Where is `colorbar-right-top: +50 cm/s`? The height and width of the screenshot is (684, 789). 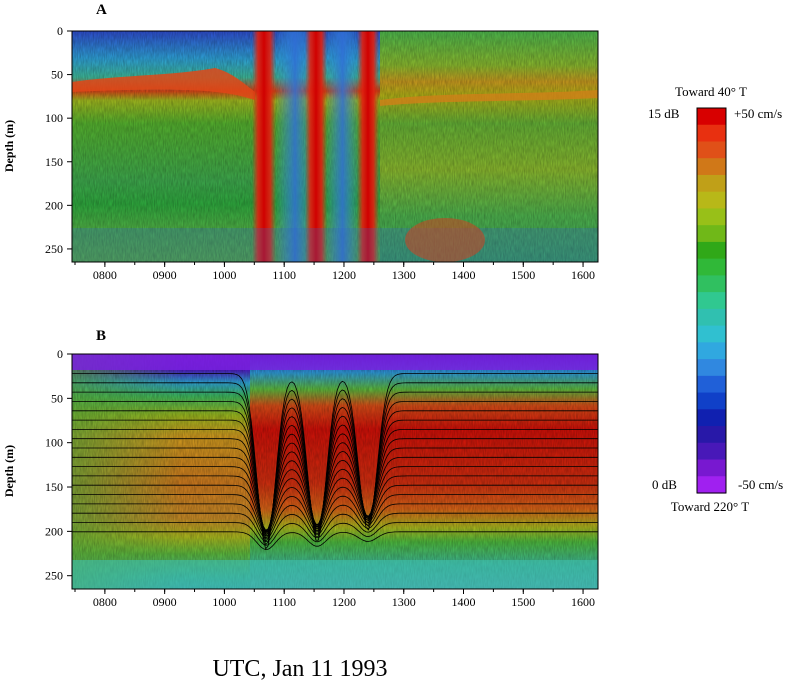 colorbar-right-top: +50 cm/s is located at coordinates (758, 113).